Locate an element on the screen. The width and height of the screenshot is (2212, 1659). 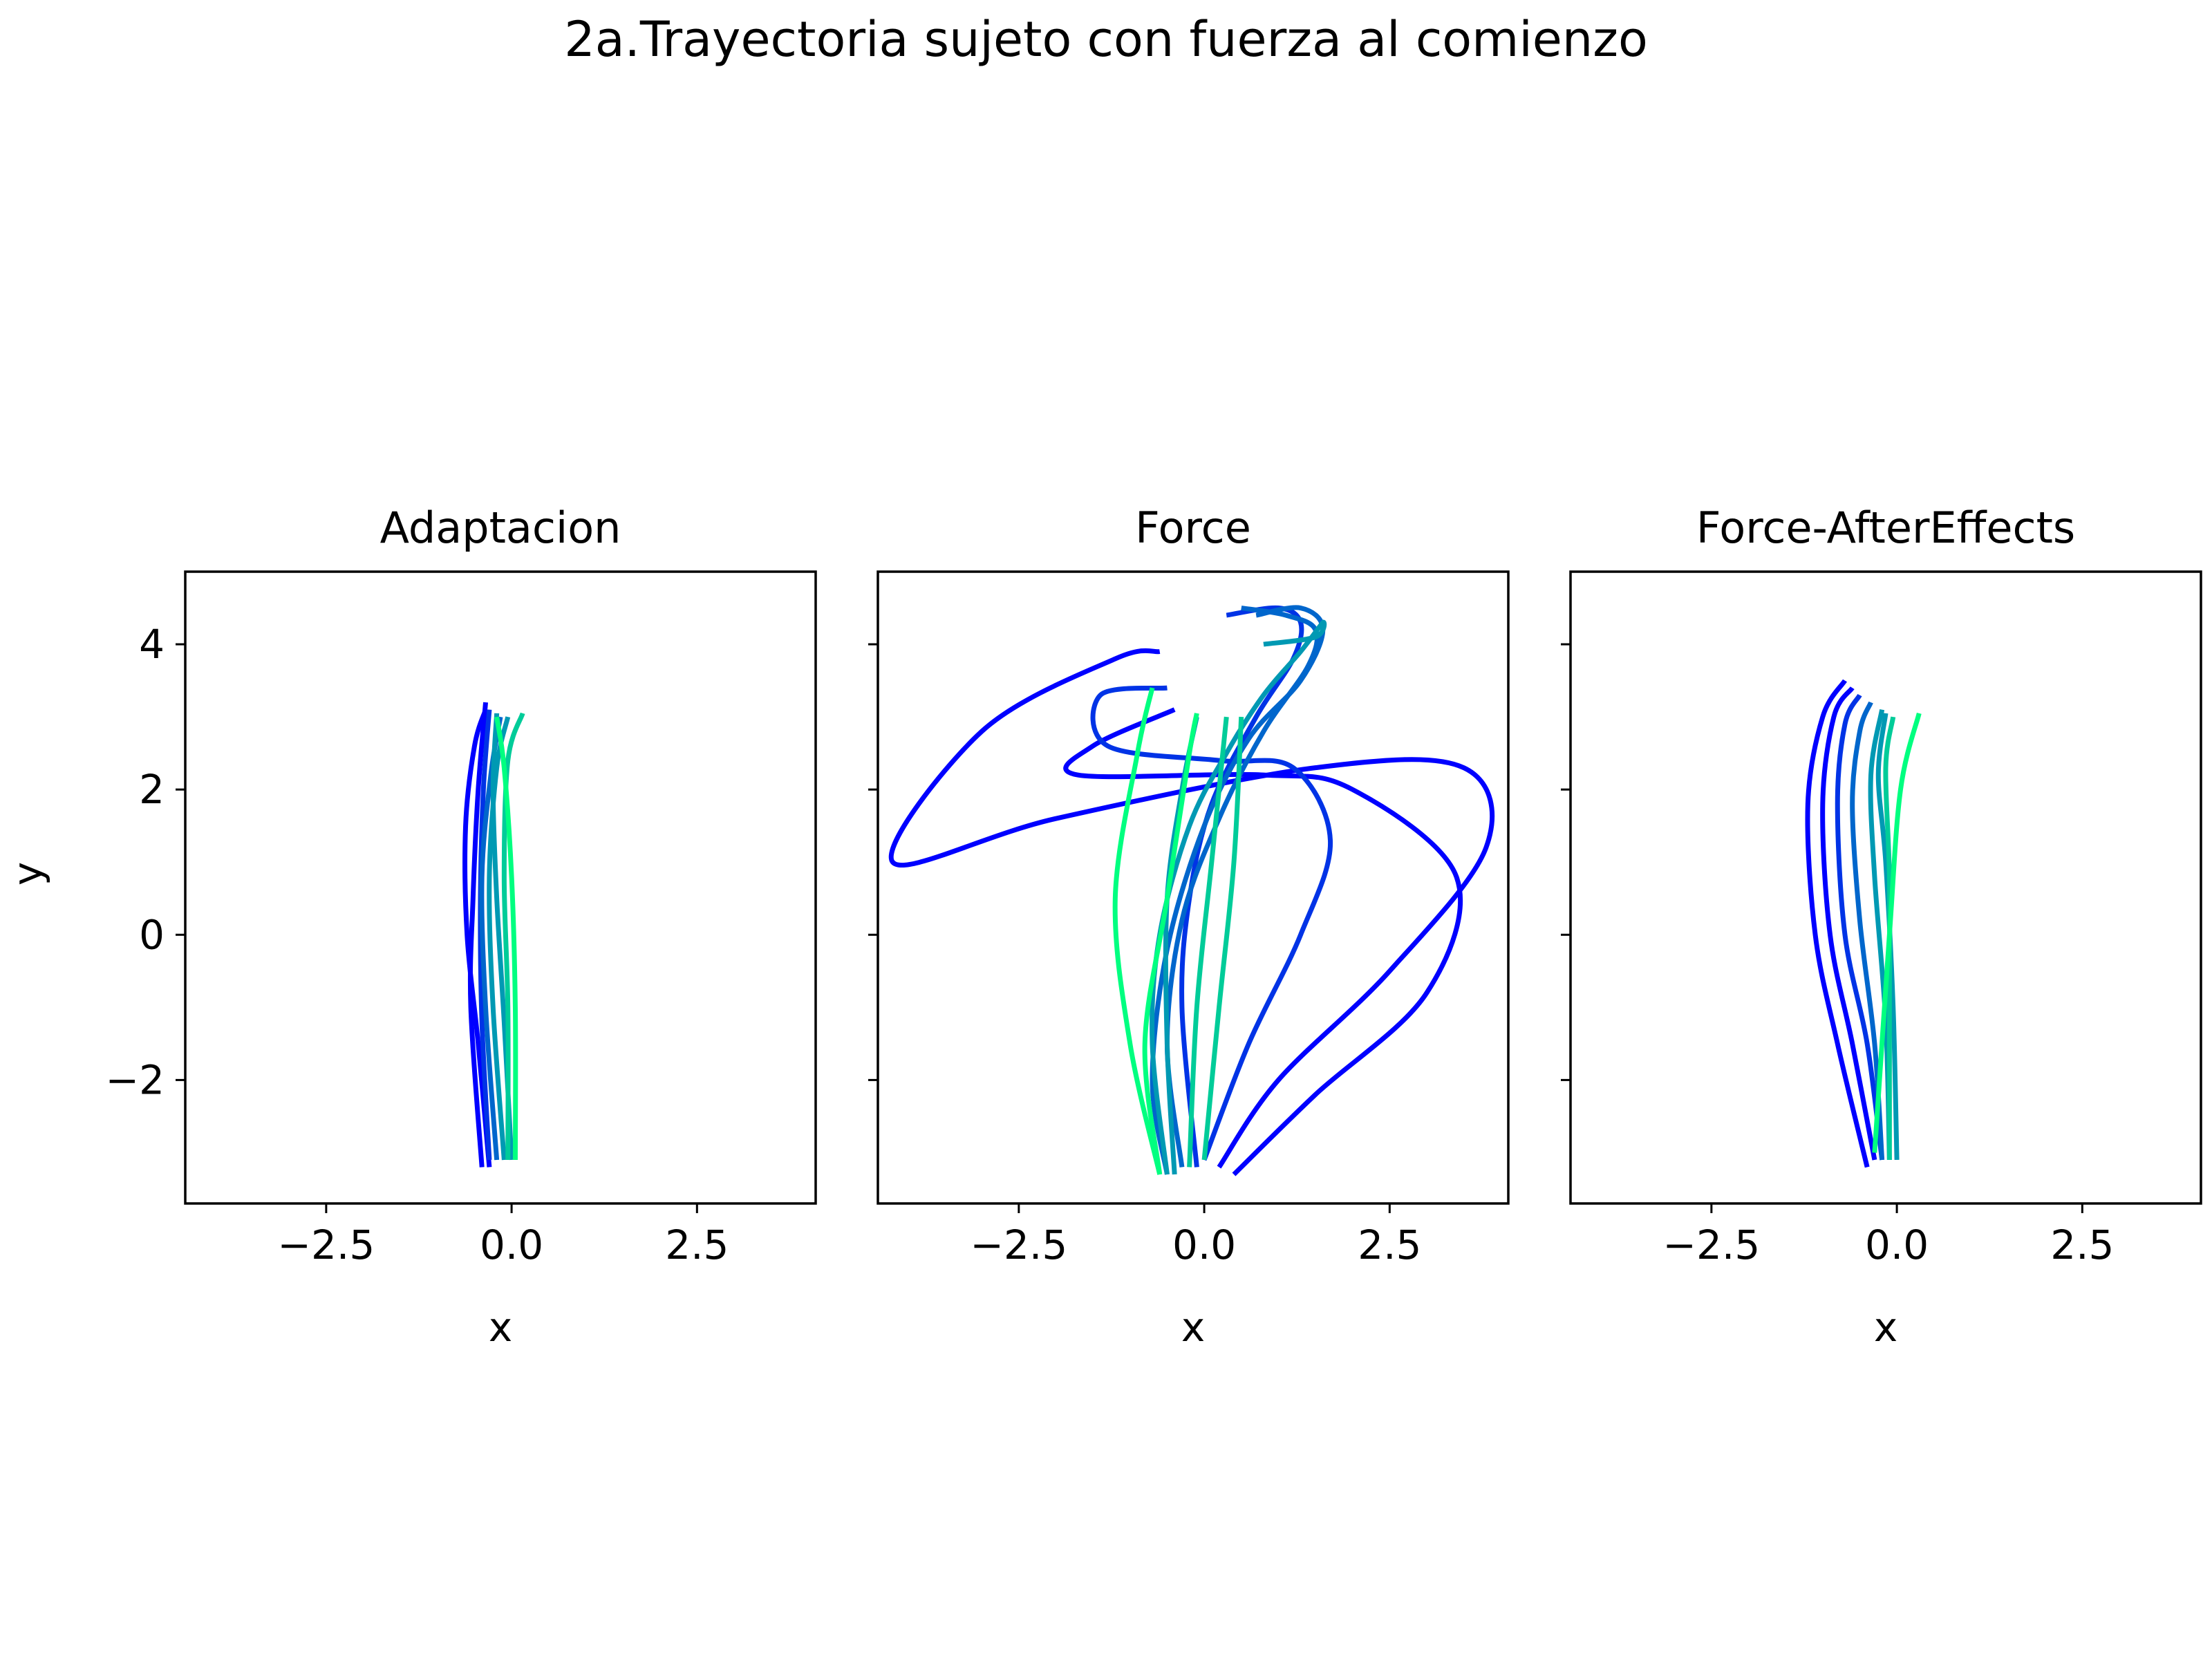
subplot-2: −2.5 0.0 2.5 Force x is located at coordinates (1189, 927).